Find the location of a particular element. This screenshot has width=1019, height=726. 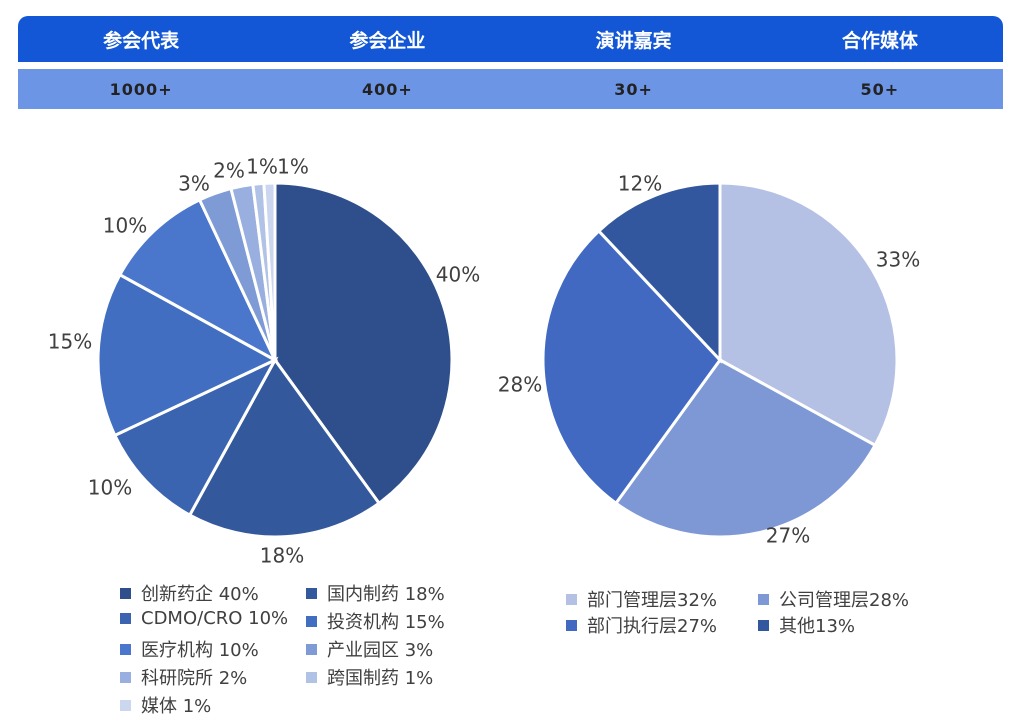

stats-table: 参会代表 参会企业 演讲嘉宾 合作媒体 1000+ 400+ 30+ 50+ is located at coordinates (510, 62).